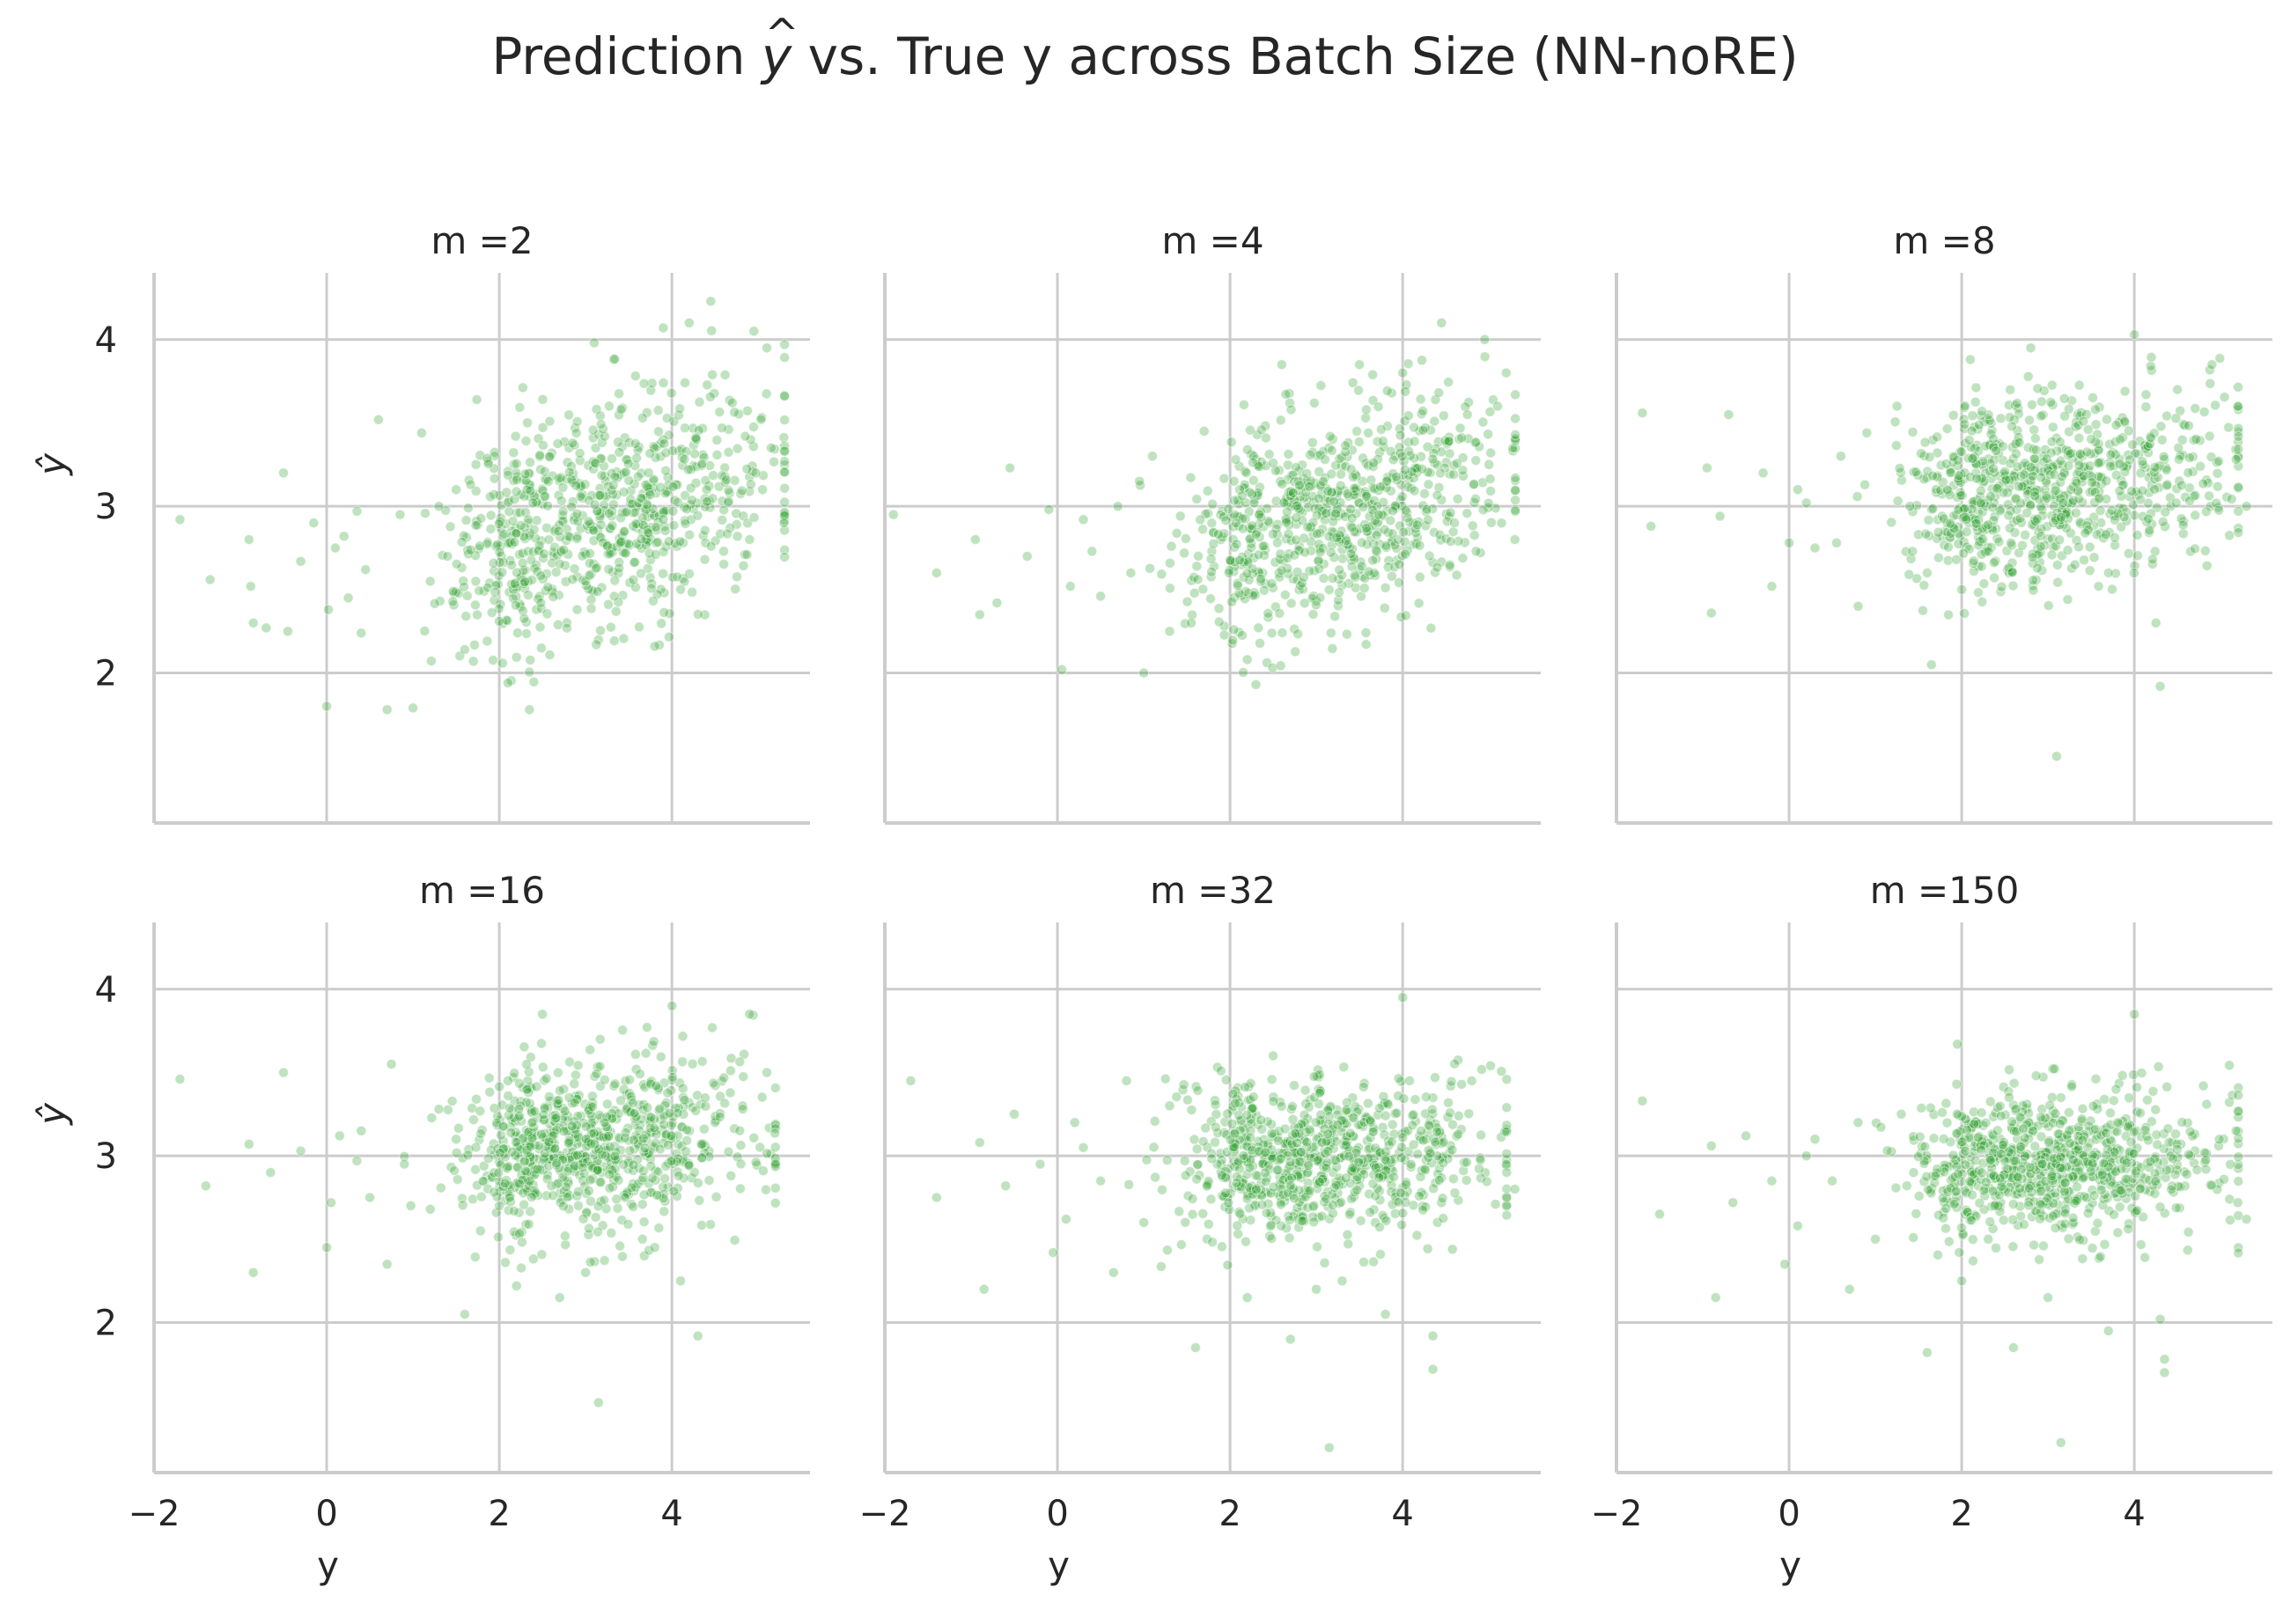  Describe the element at coordinates (106, 1324) in the screenshot. I see `y-tick-label: 2` at that location.